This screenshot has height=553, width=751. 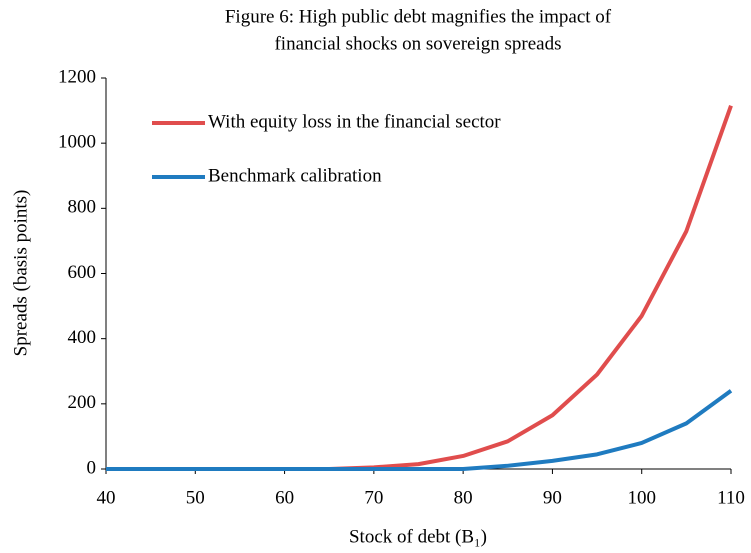 I want to click on x-tick-label: 40, so click(x=106, y=497).